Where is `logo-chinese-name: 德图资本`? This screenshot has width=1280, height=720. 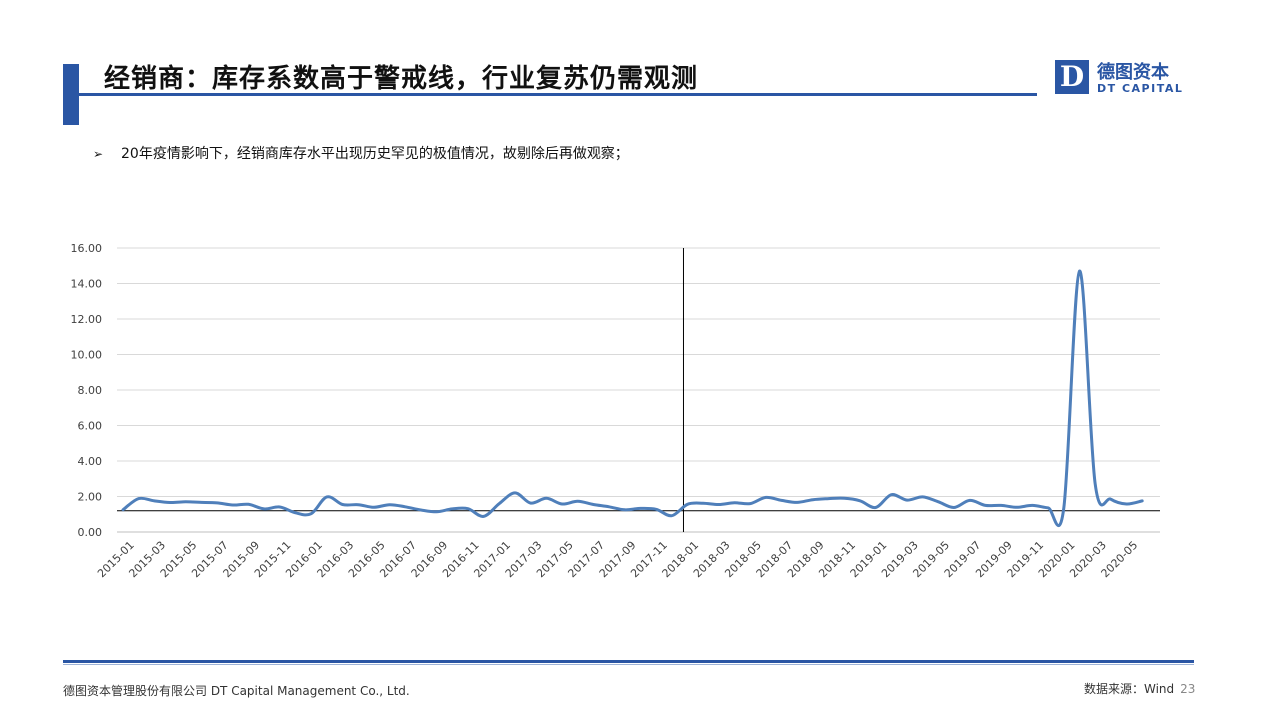
logo-chinese-name: 德图资本 is located at coordinates (1133, 72).